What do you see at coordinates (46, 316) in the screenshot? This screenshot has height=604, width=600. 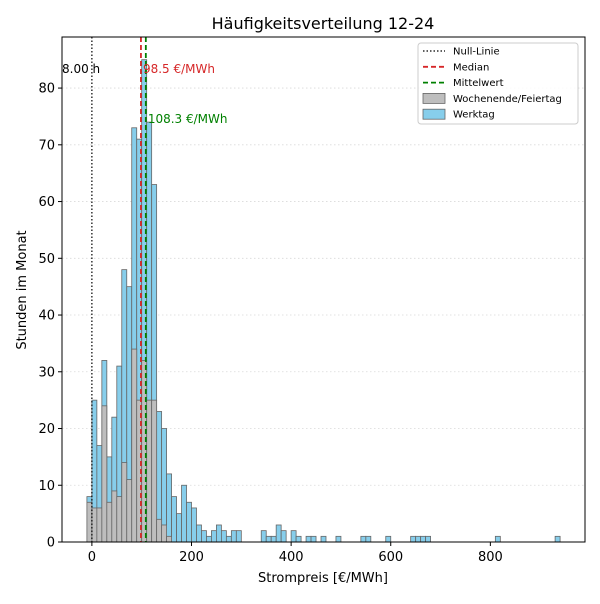 I see `y-tick-label: 40` at bounding box center [46, 316].